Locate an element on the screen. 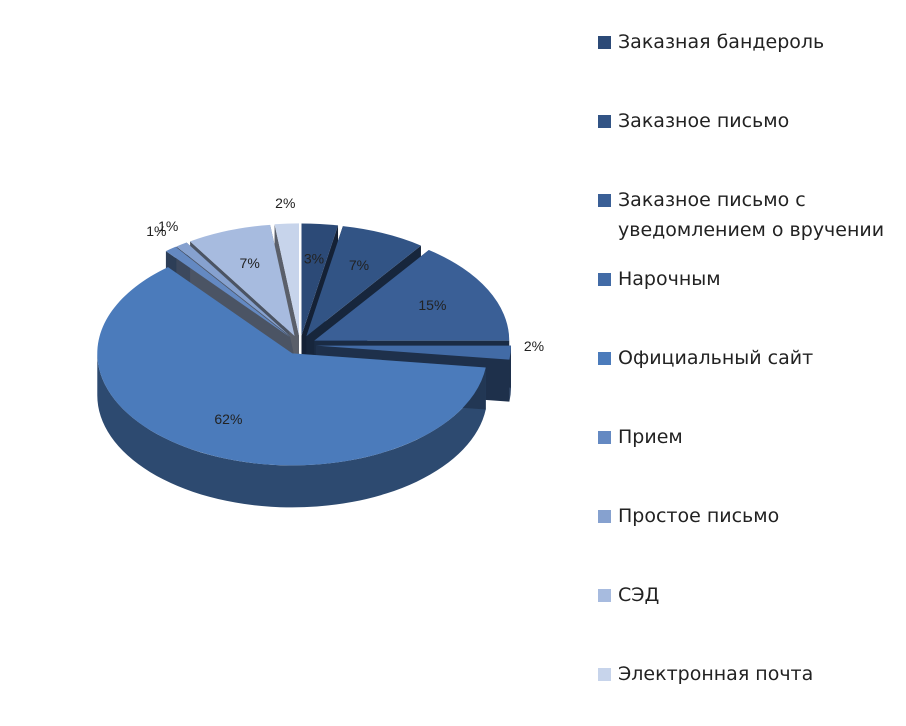 The height and width of the screenshot is (726, 906). legend-item: Заказная бандероль is located at coordinates (748, 42).